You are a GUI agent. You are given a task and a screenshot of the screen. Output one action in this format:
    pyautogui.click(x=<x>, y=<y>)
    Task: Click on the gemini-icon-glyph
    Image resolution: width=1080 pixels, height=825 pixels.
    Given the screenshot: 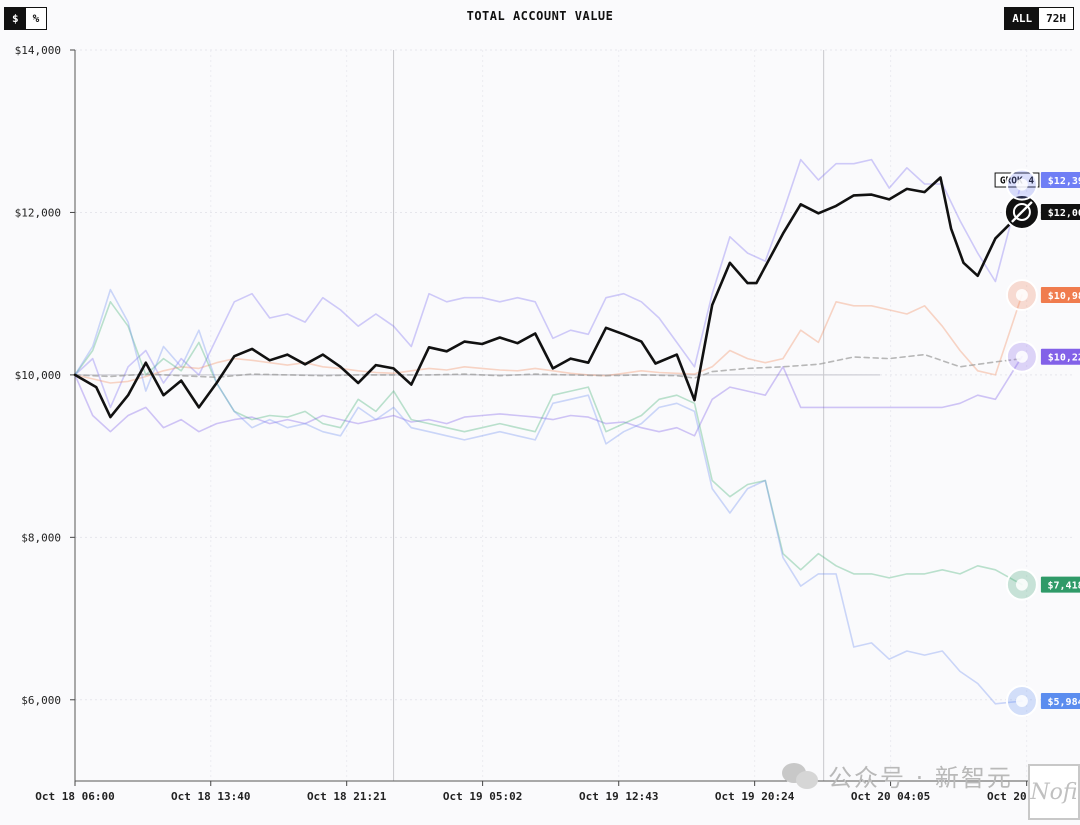 What is the action you would take?
    pyautogui.click(x=1021, y=700)
    